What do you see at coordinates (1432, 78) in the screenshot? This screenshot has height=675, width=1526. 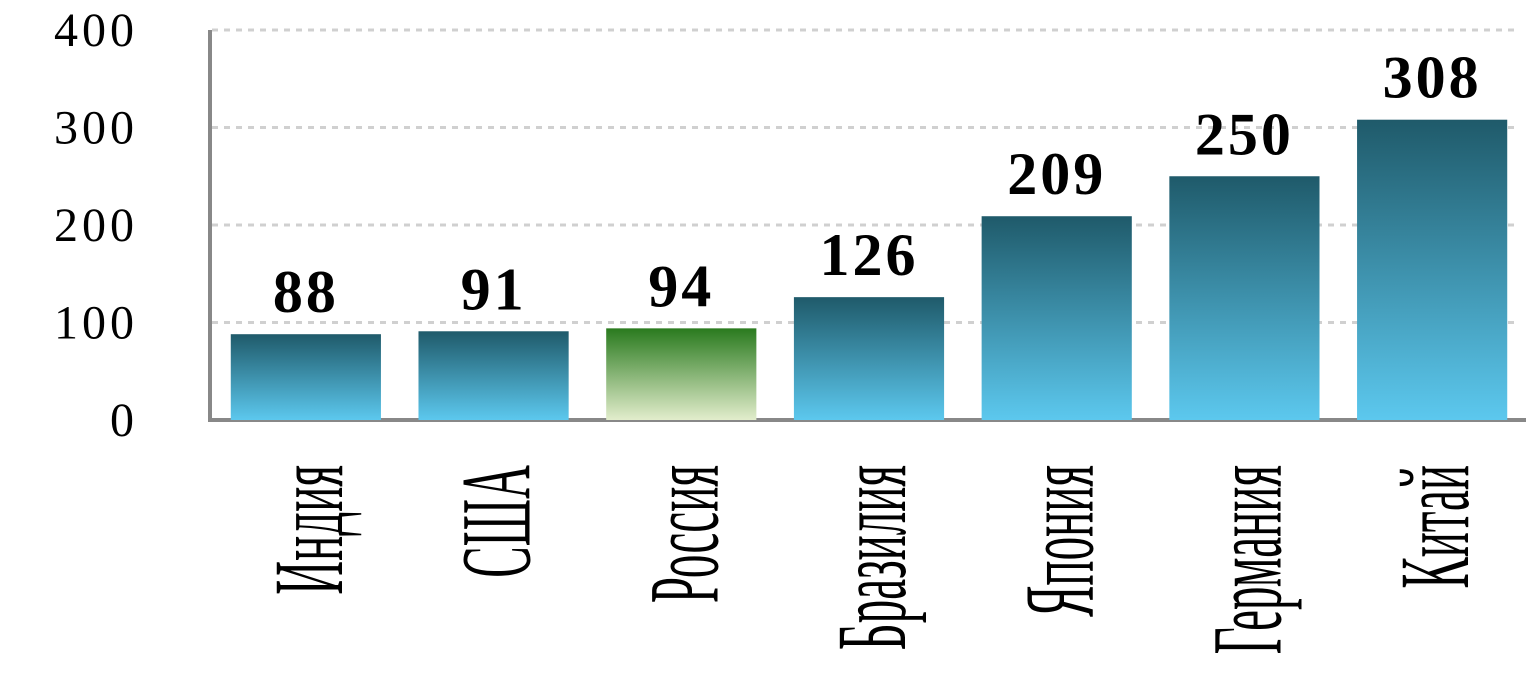 I see `data-label: 308` at bounding box center [1432, 78].